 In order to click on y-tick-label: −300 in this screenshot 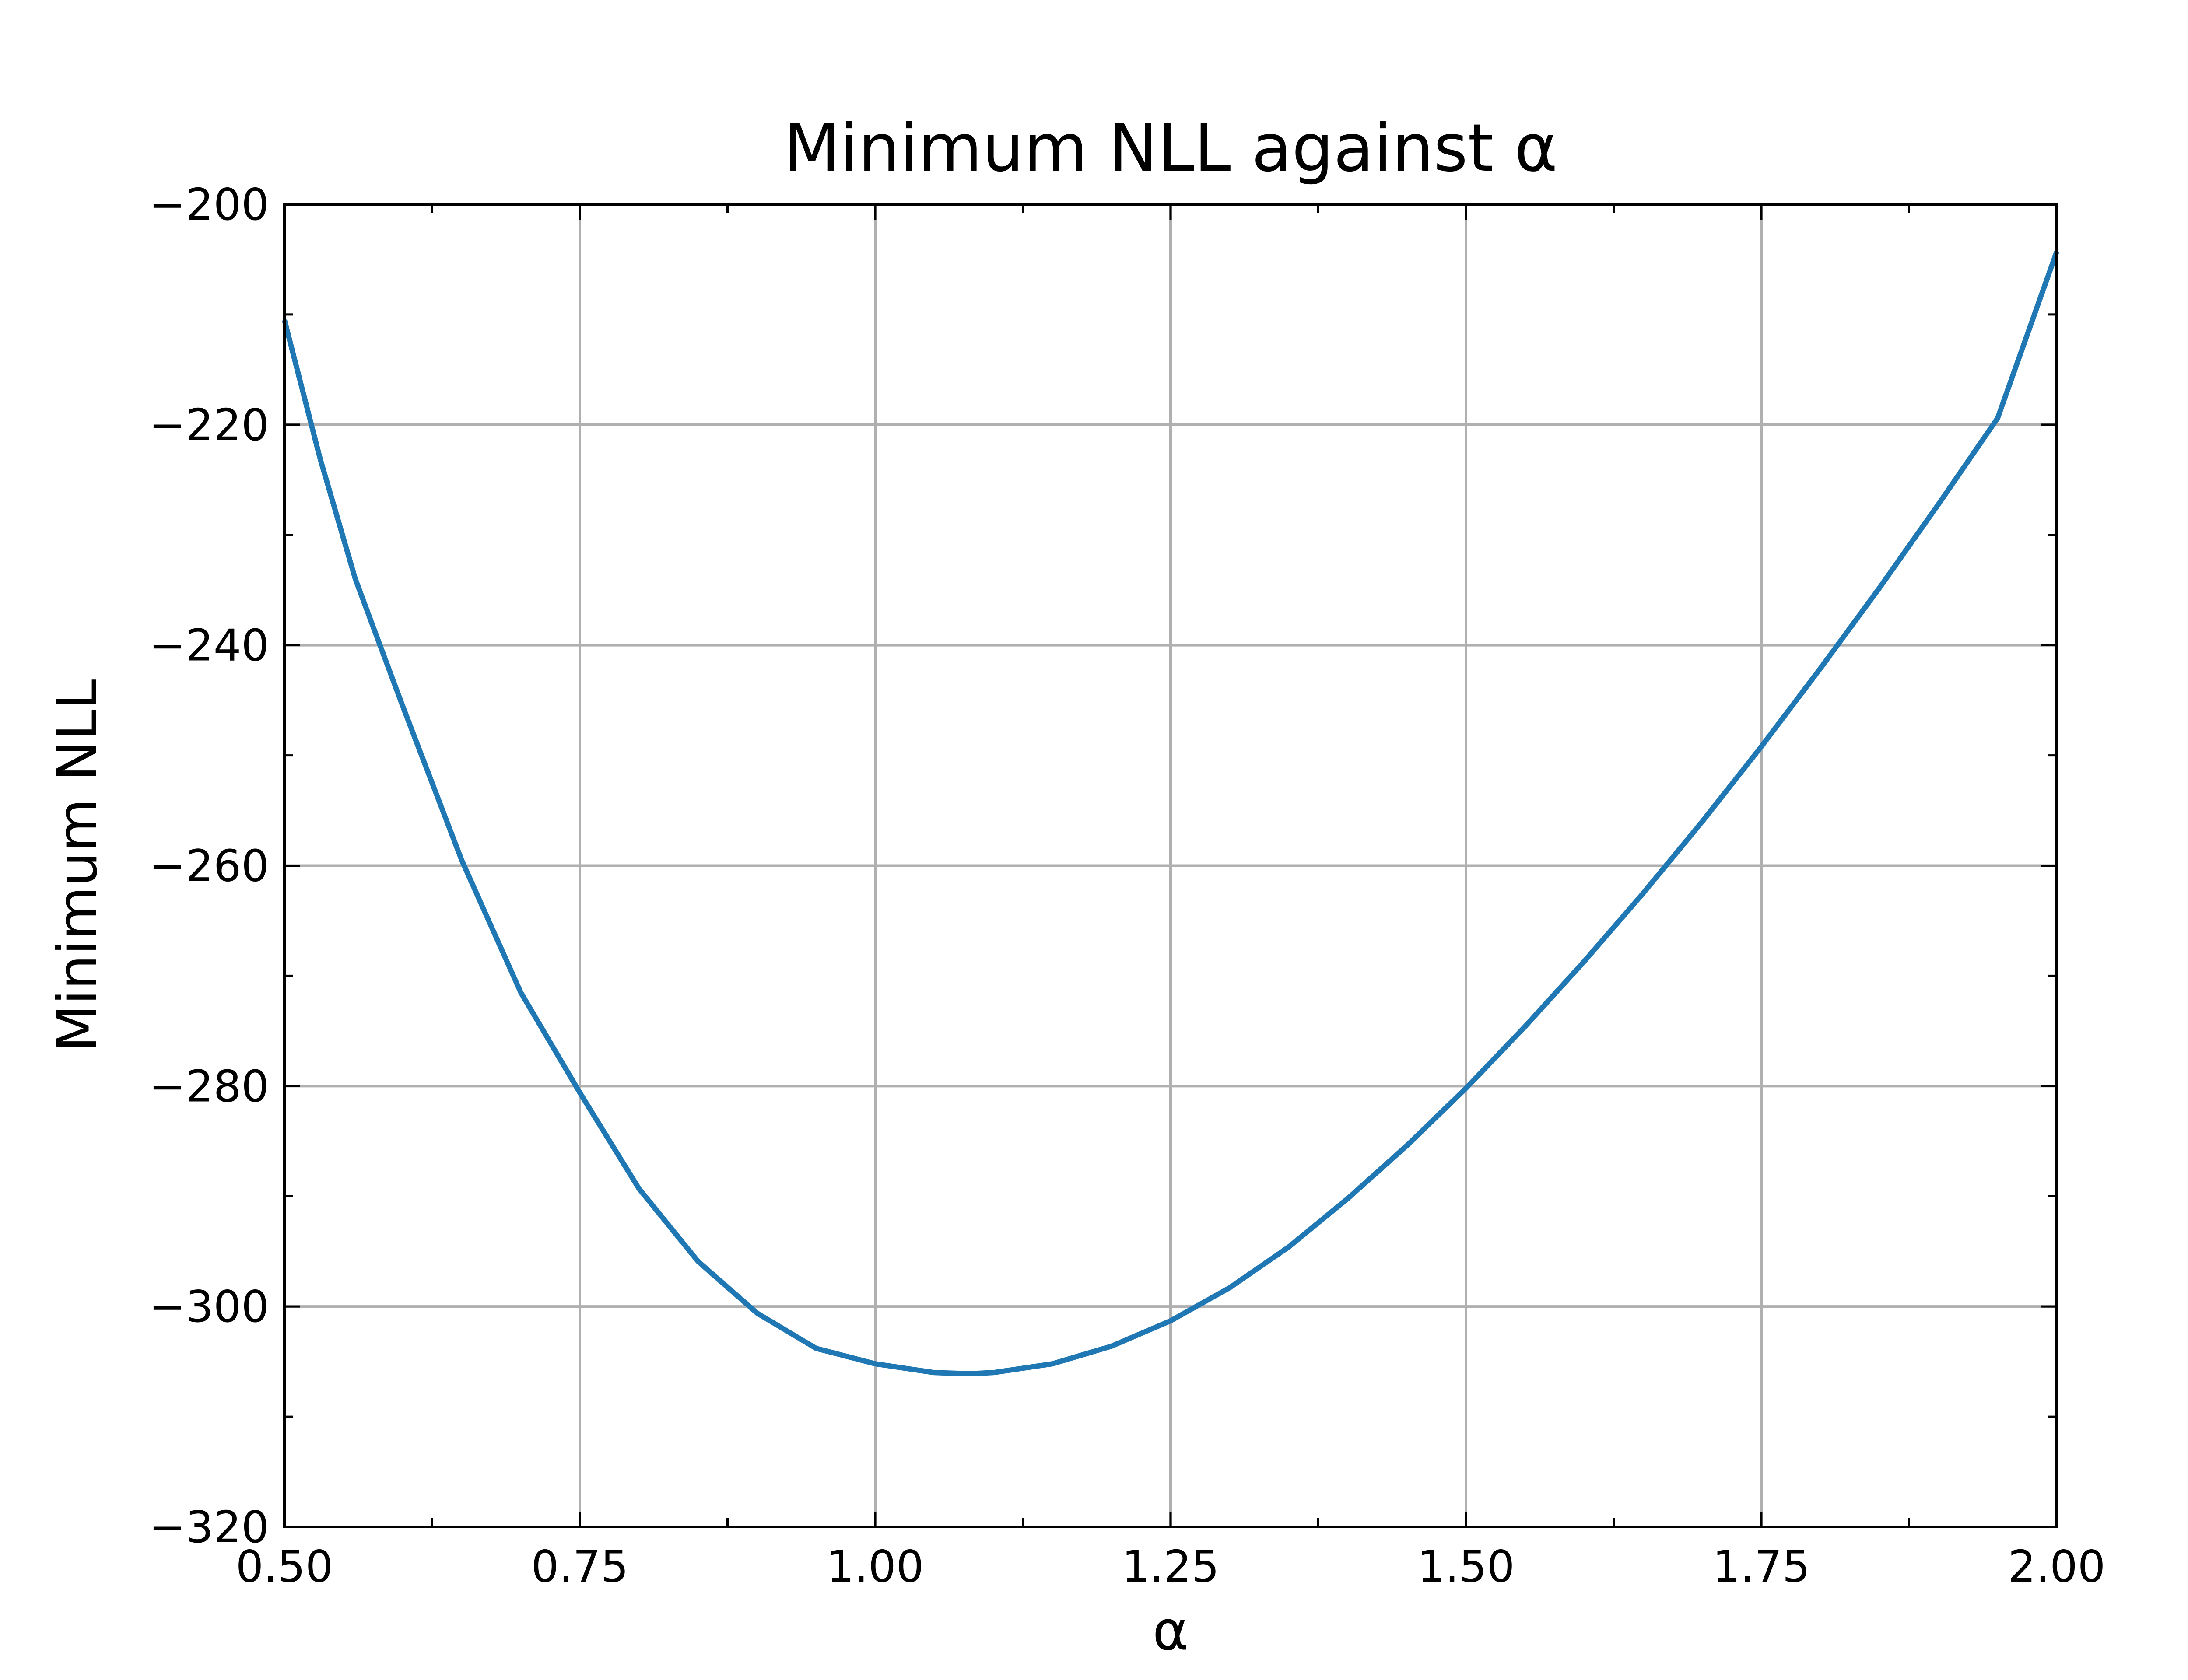, I will do `click(209, 1306)`.